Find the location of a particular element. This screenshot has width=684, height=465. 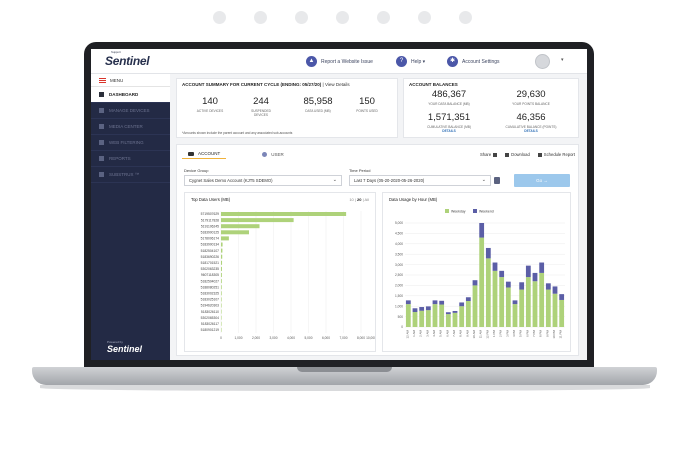

tick-label: 5 AM is located at coordinates (441, 333).